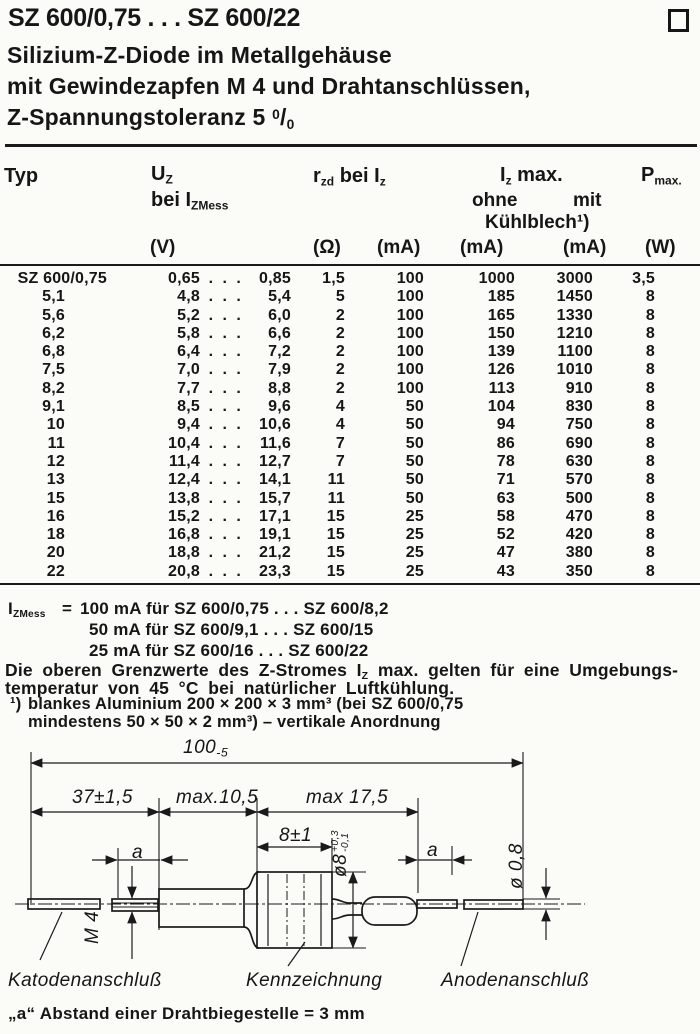 The height and width of the screenshot is (1034, 700). I want to click on cell-iz-mit: 420, so click(579, 535).